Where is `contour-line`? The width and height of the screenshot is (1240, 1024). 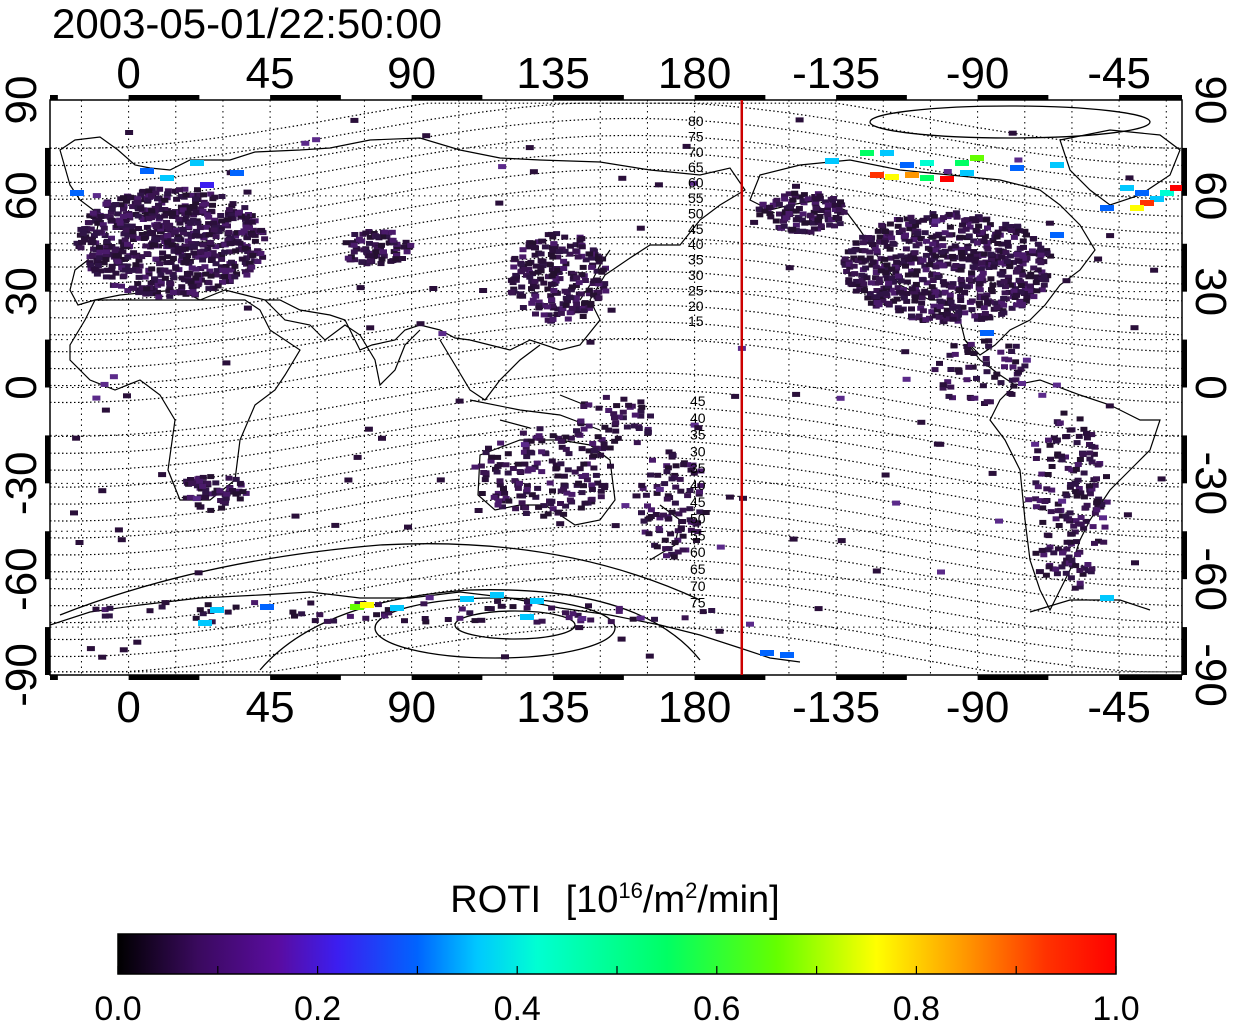
contour-line is located at coordinates (616, 557).